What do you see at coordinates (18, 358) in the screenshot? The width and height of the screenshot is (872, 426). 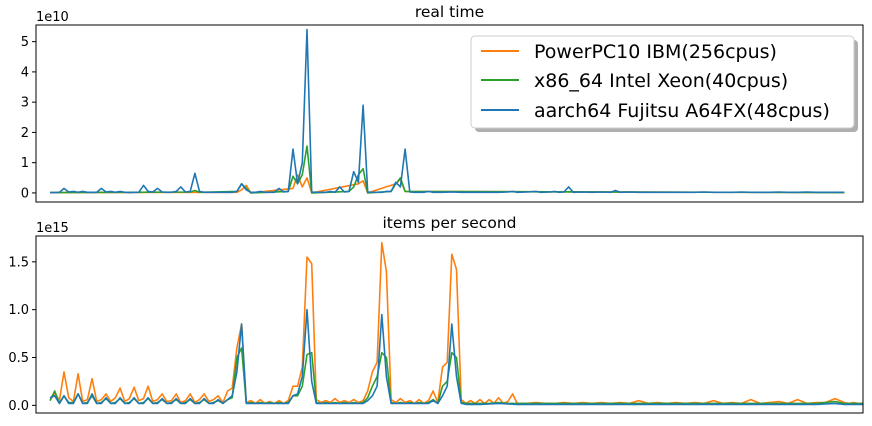 I see `y-tick-label: 0.5` at bounding box center [18, 358].